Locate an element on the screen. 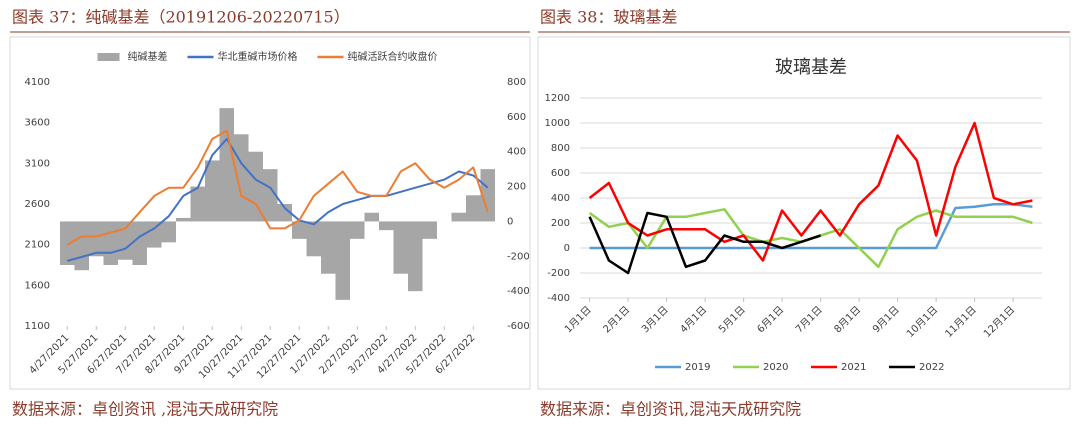  legend-label: 2021 is located at coordinates (853, 367).